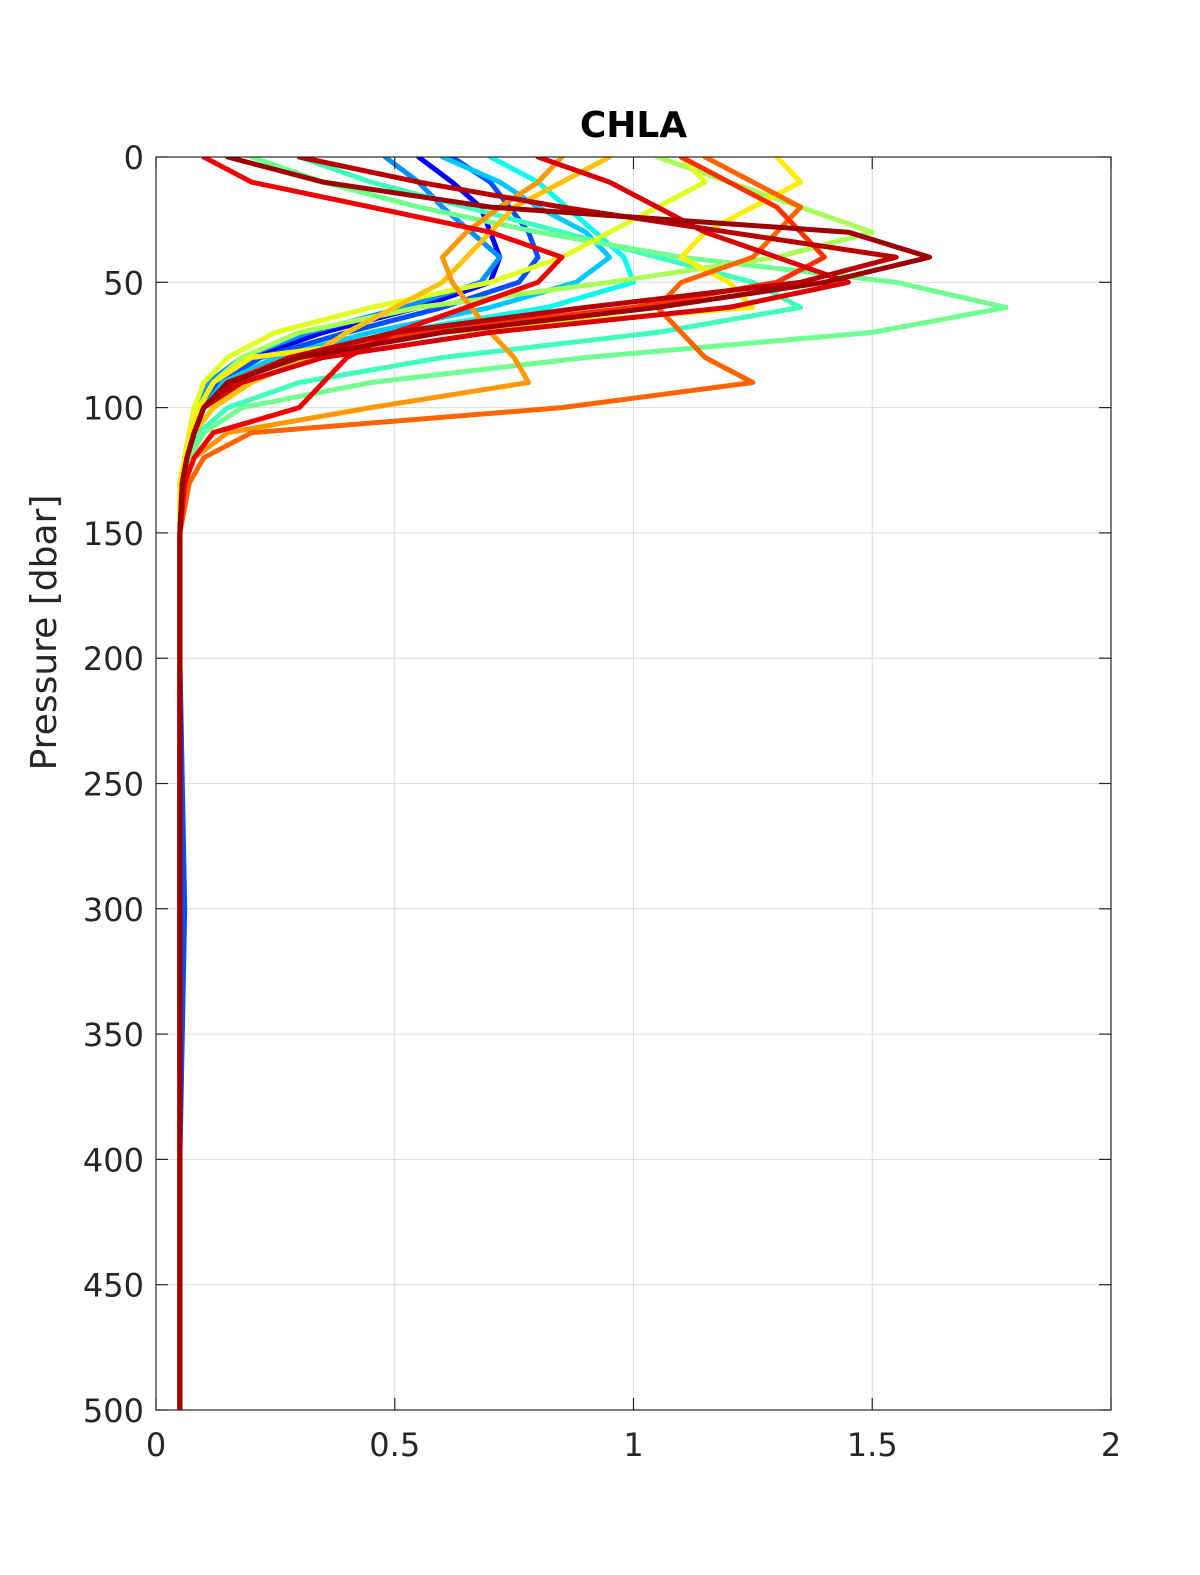 The image size is (1200, 1575). Describe the element at coordinates (113, 659) in the screenshot. I see `y-tick-label: 200` at that location.